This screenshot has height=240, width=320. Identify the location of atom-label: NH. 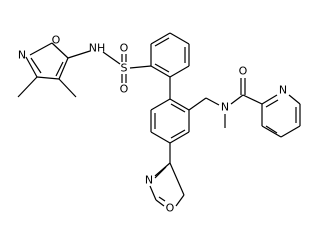
(97, 48).